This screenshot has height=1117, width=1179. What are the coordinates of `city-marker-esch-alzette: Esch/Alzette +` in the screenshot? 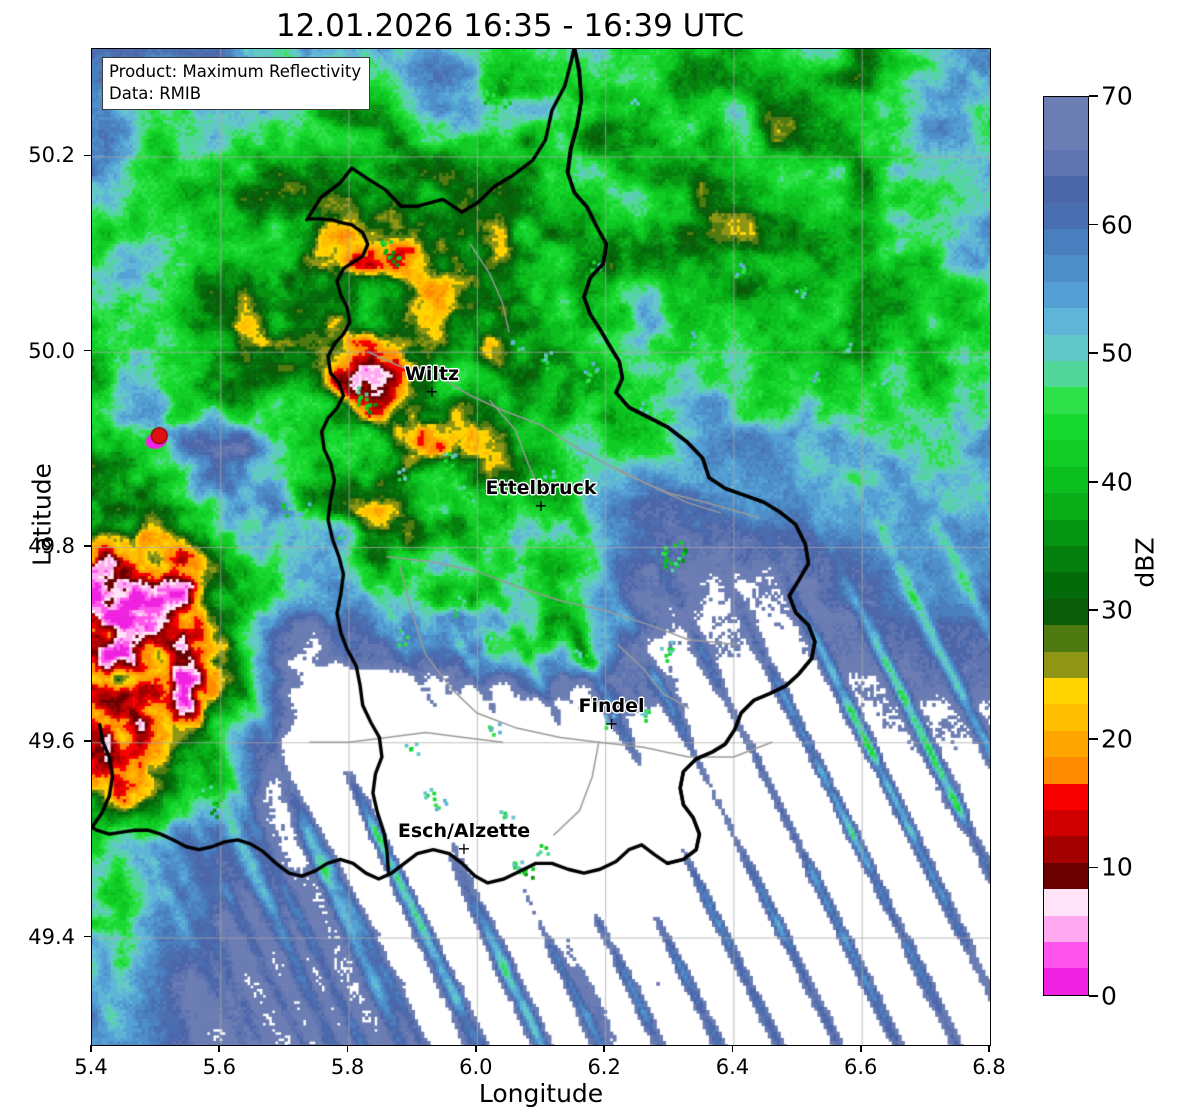 It's located at (464, 838).